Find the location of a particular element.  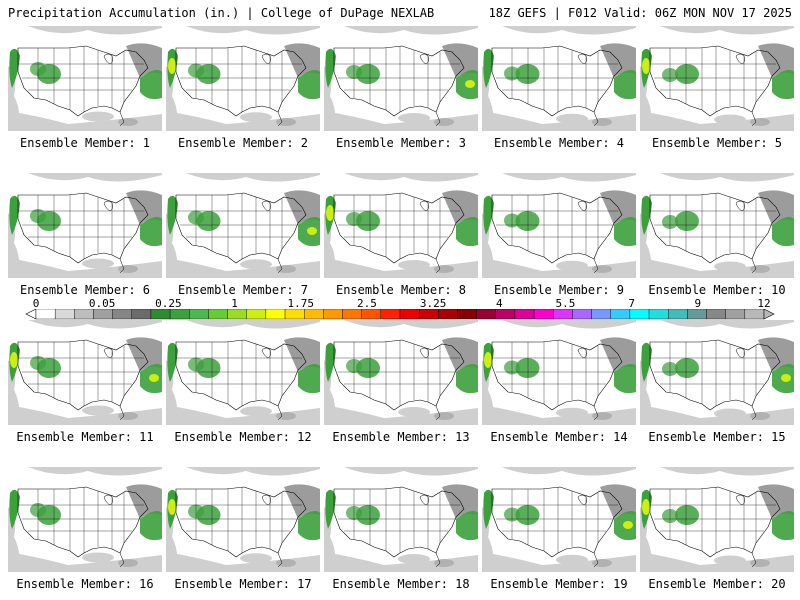

ensemble-panel: Ensemble Member: 12 is located at coordinates (243, 382).